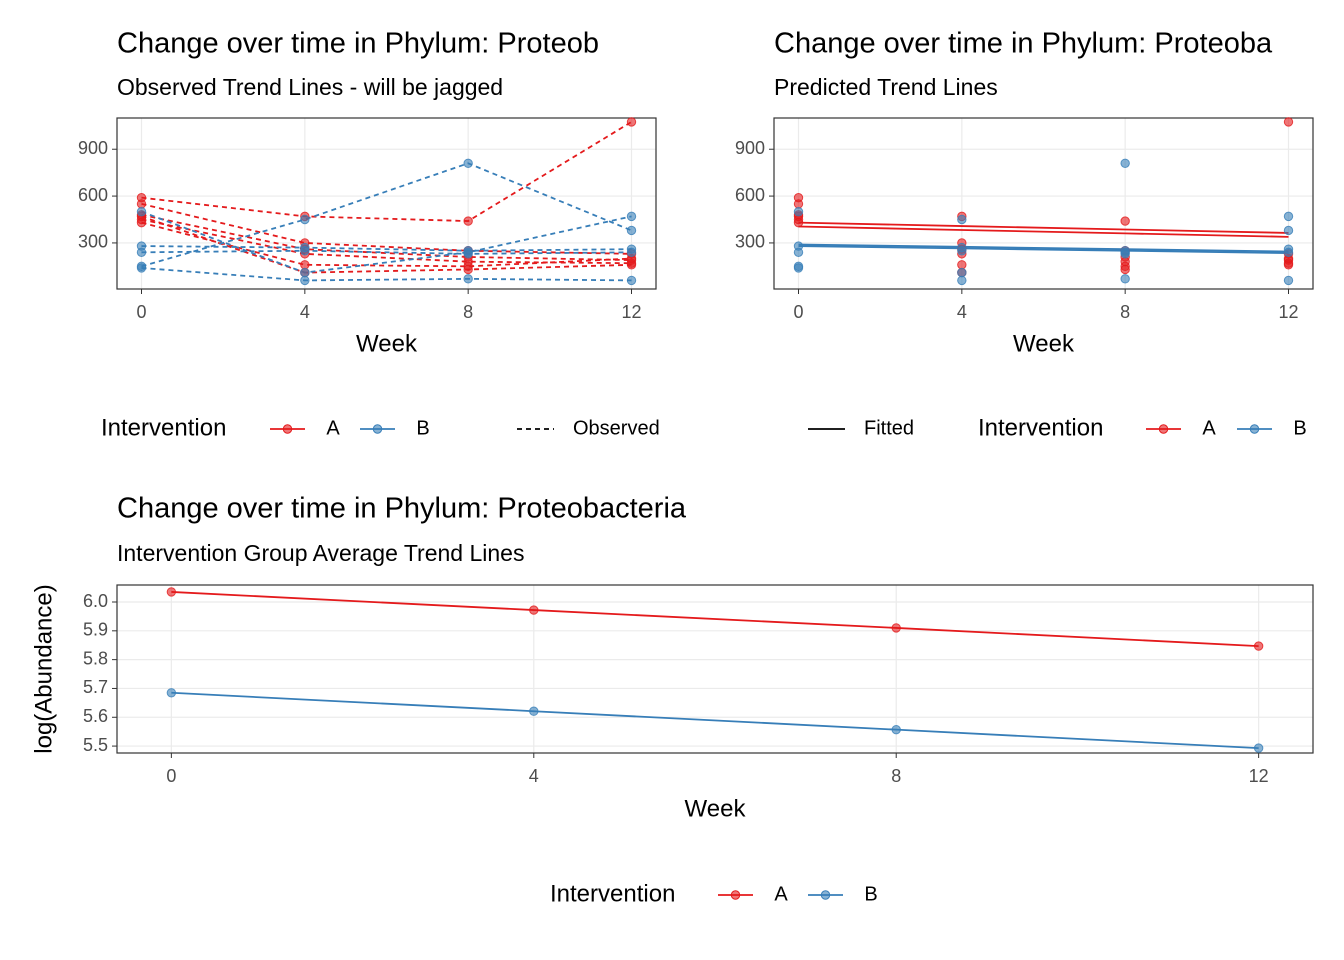 This screenshot has height=960, width=1344. What do you see at coordinates (1023, 44) in the screenshot?
I see `chart-title: Change over time in Phylum: Proteoba` at bounding box center [1023, 44].